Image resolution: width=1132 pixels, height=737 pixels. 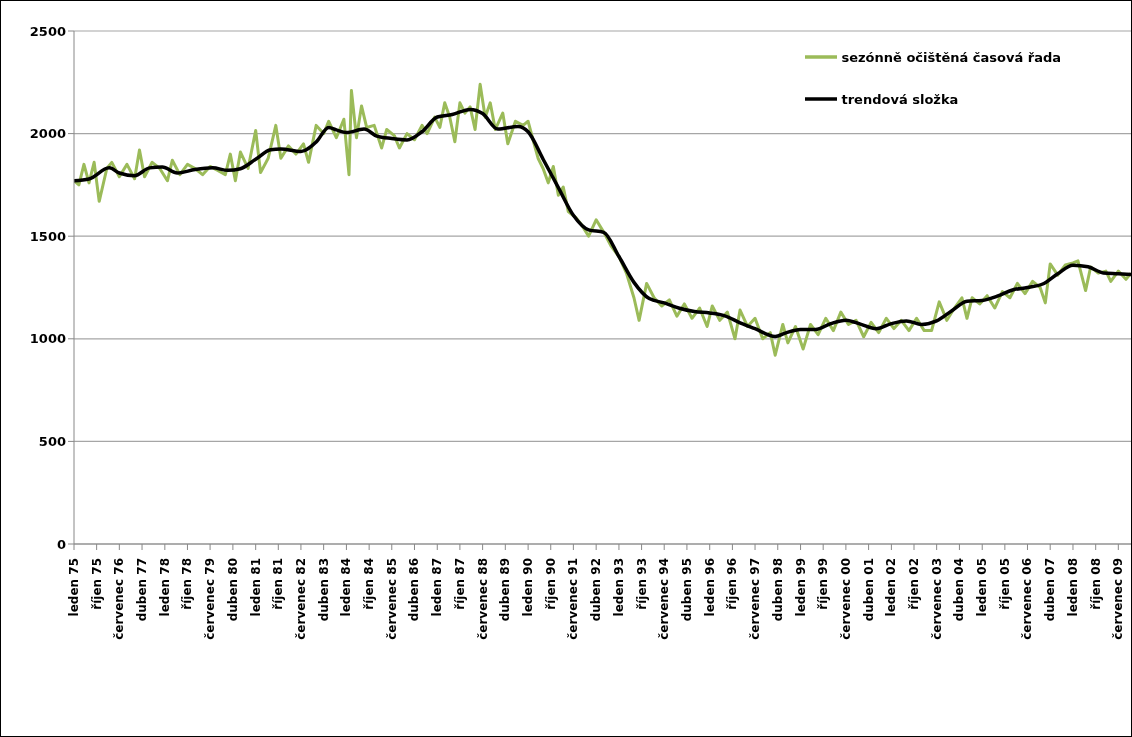 I want to click on x-tick-label: leden 08, so click(x=1072, y=587).